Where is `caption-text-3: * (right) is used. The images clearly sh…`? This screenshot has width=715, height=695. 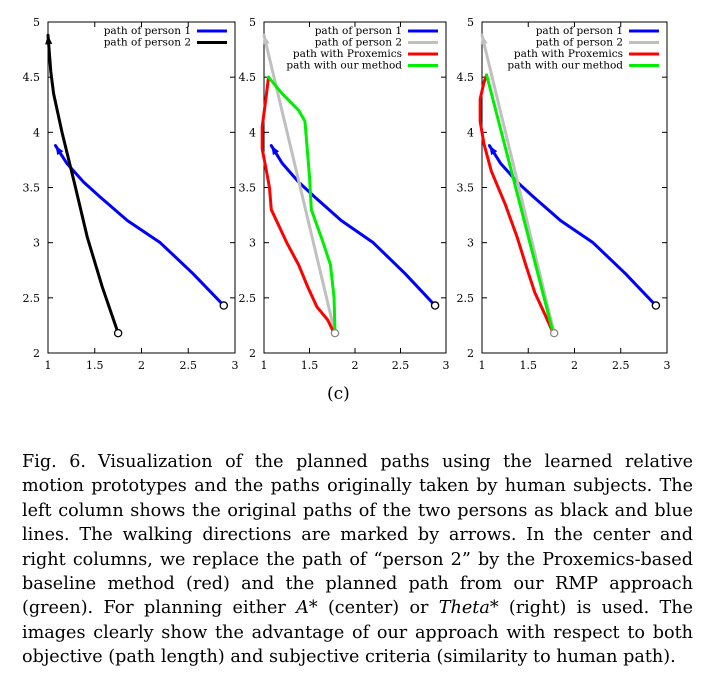 caption-text-3: * (right) is used. The images clearly sh… is located at coordinates (357, 633).